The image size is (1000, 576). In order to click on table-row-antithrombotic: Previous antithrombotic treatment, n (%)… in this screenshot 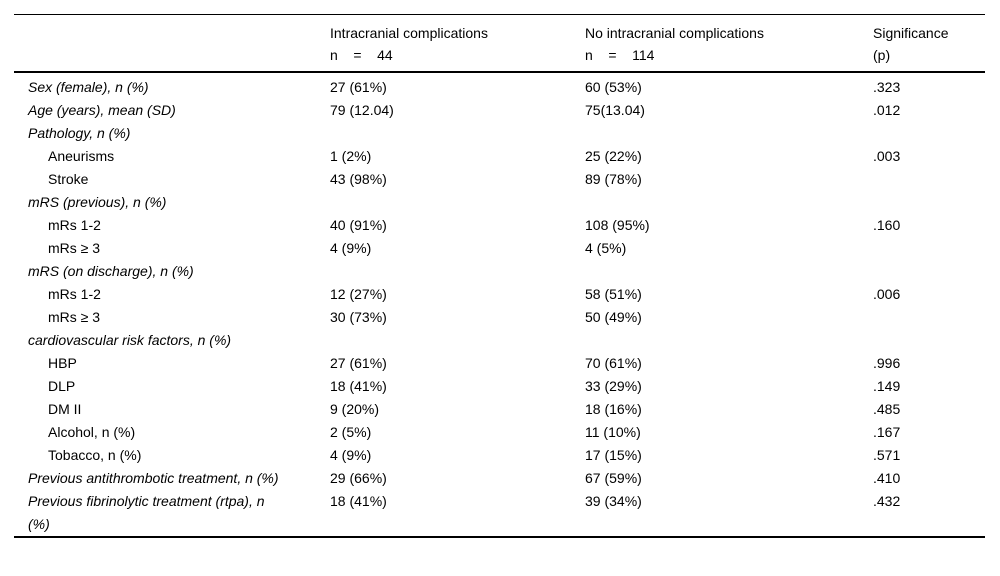, I will do `click(499, 478)`.